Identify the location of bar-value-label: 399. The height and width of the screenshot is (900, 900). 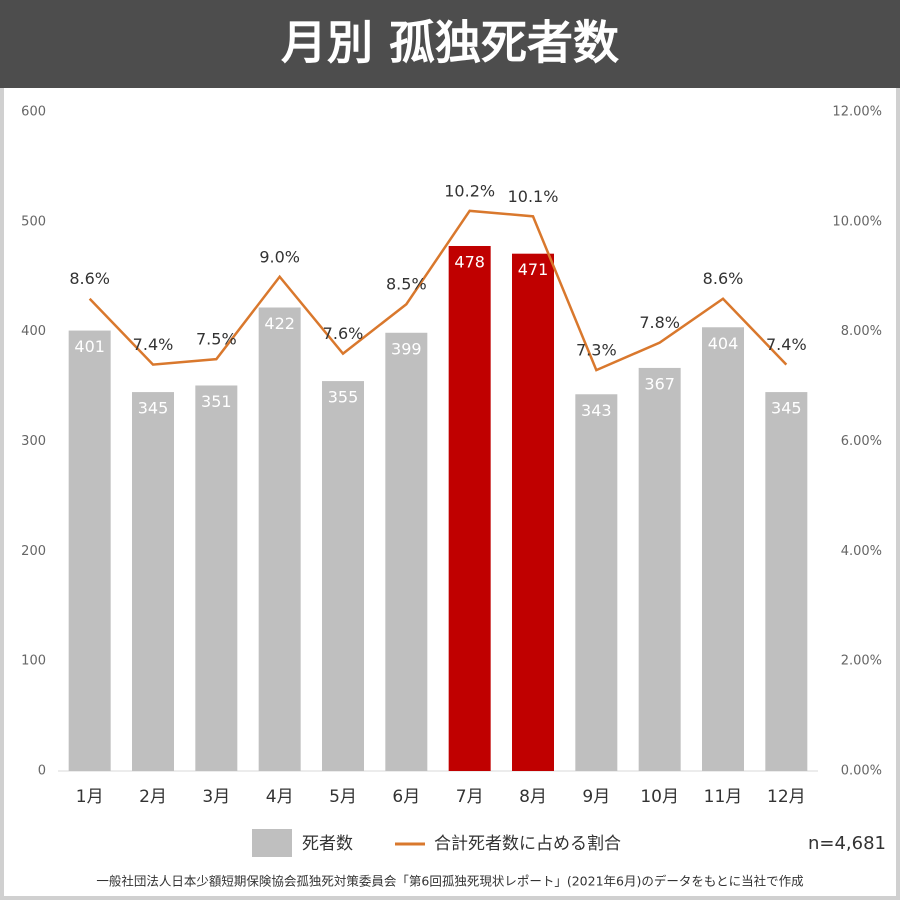
(406, 348).